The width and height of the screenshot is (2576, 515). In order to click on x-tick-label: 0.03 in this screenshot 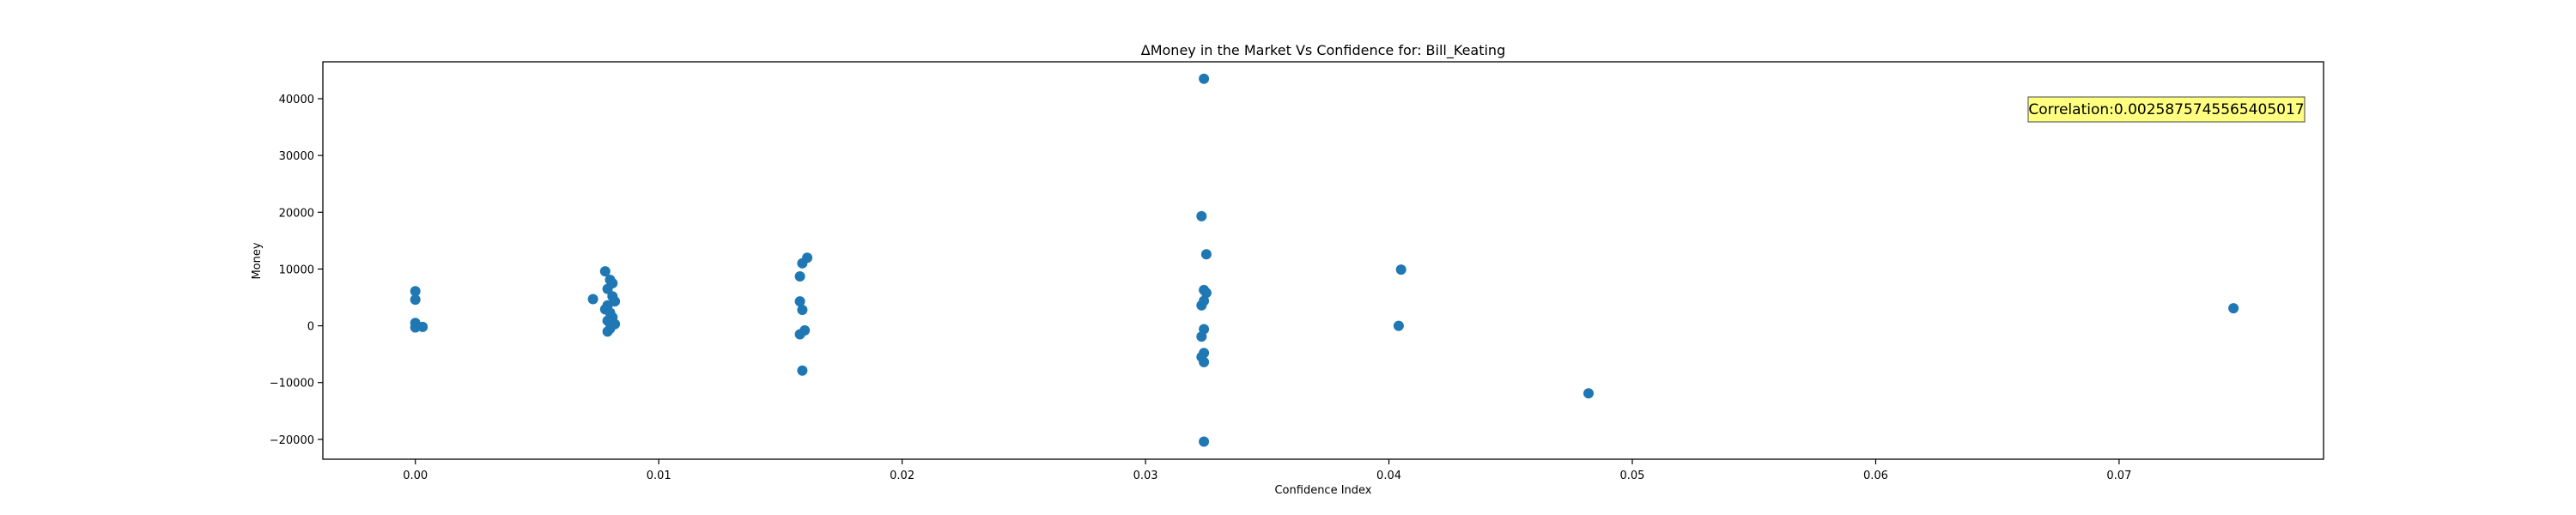, I will do `click(1145, 476)`.